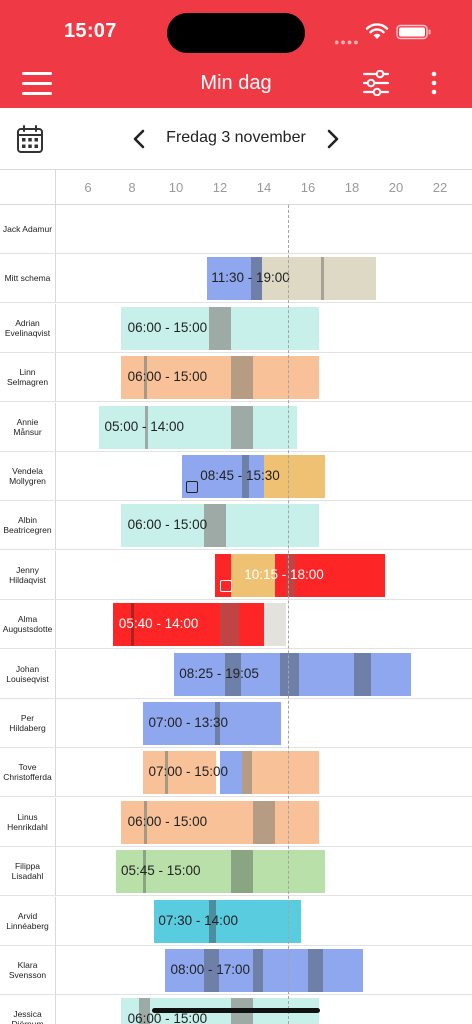 The image size is (472, 1024). Describe the element at coordinates (236, 33) in the screenshot. I see `dynamic-island` at that location.